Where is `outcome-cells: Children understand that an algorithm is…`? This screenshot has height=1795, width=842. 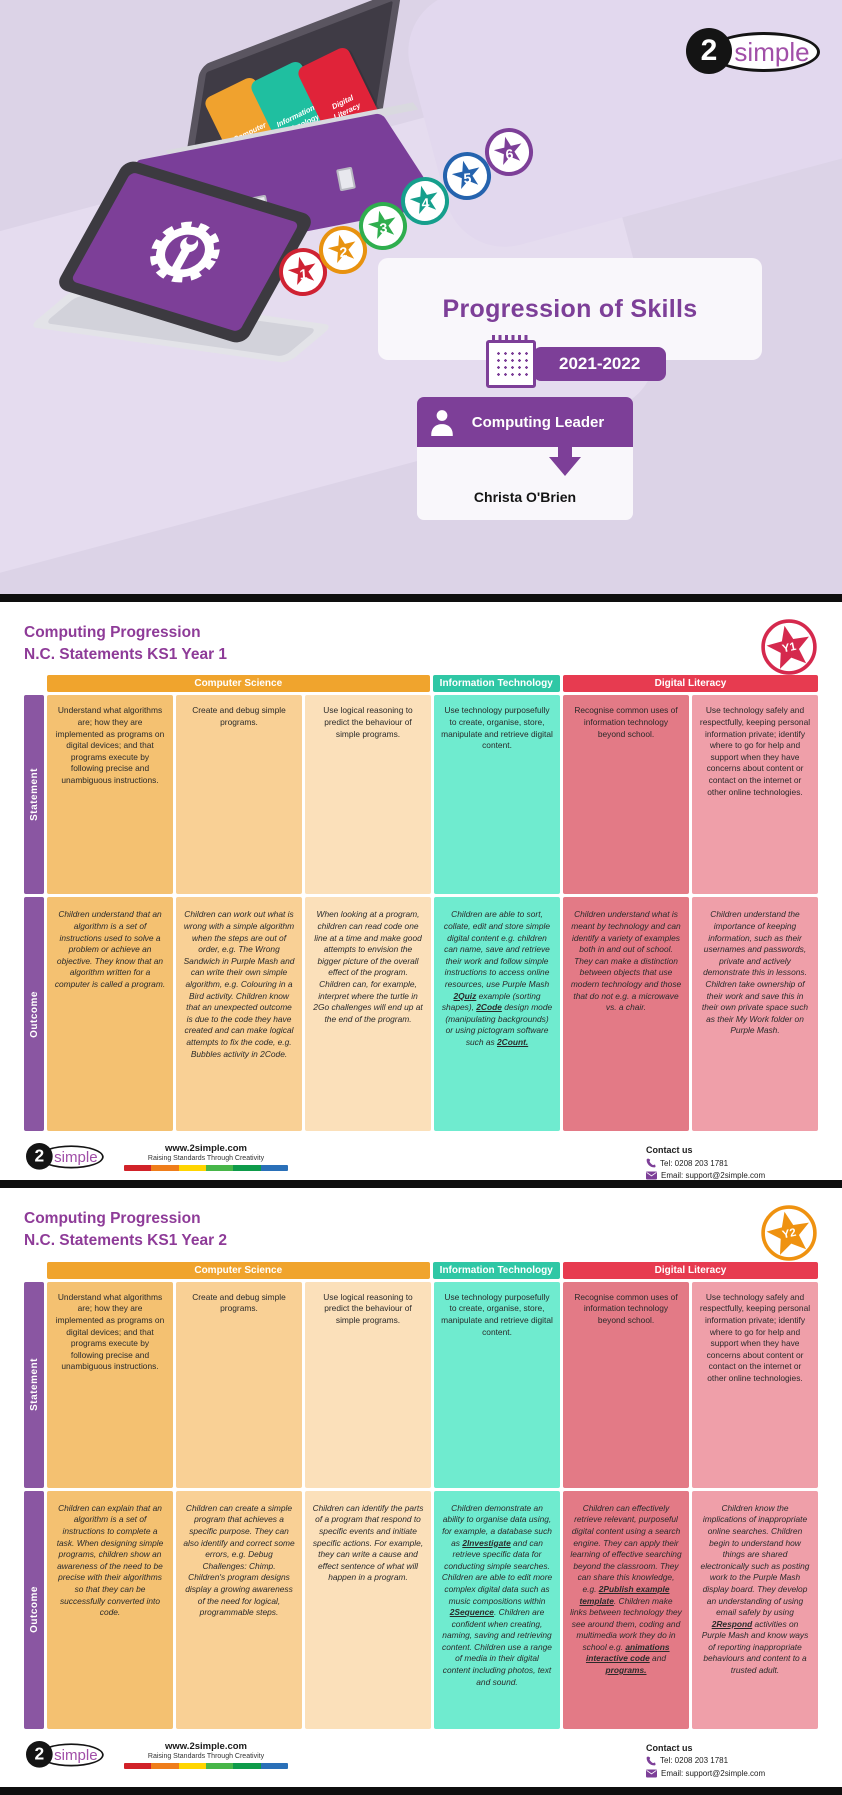
outcome-cells: Children understand that an algorithm is… is located at coordinates (432, 1014).